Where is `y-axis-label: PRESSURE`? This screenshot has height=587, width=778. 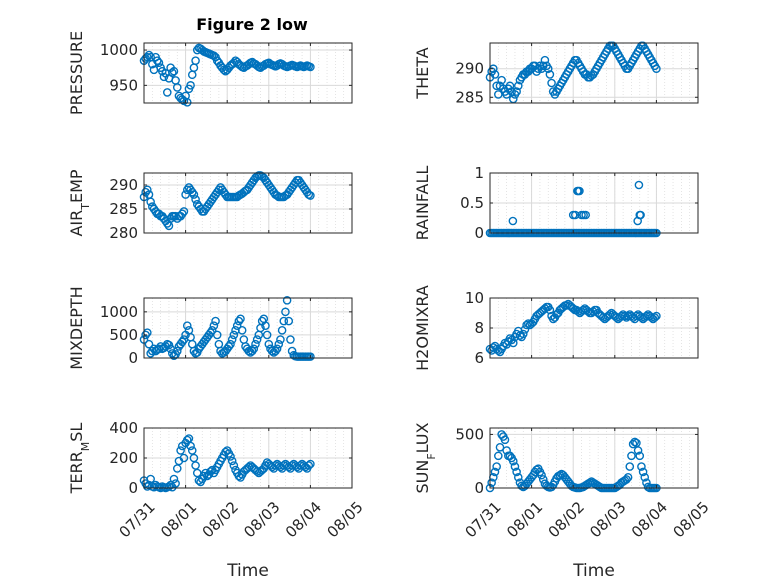 y-axis-label: PRESSURE is located at coordinates (76, 73).